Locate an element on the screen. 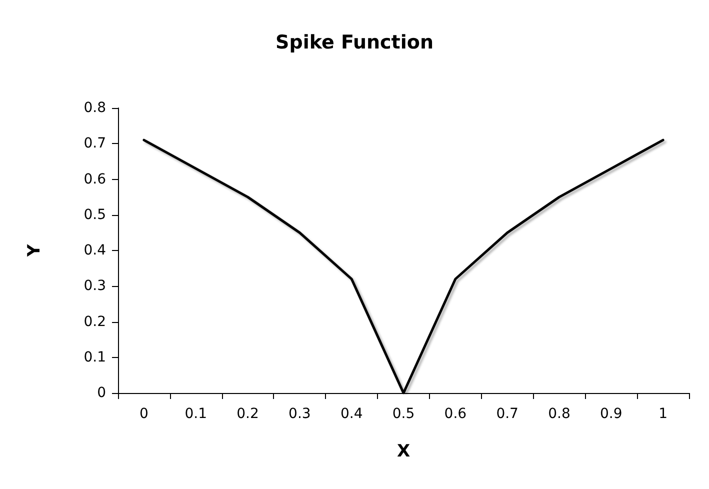 This screenshot has width=709, height=489. y-tick-label: 0.8 is located at coordinates (95, 108).